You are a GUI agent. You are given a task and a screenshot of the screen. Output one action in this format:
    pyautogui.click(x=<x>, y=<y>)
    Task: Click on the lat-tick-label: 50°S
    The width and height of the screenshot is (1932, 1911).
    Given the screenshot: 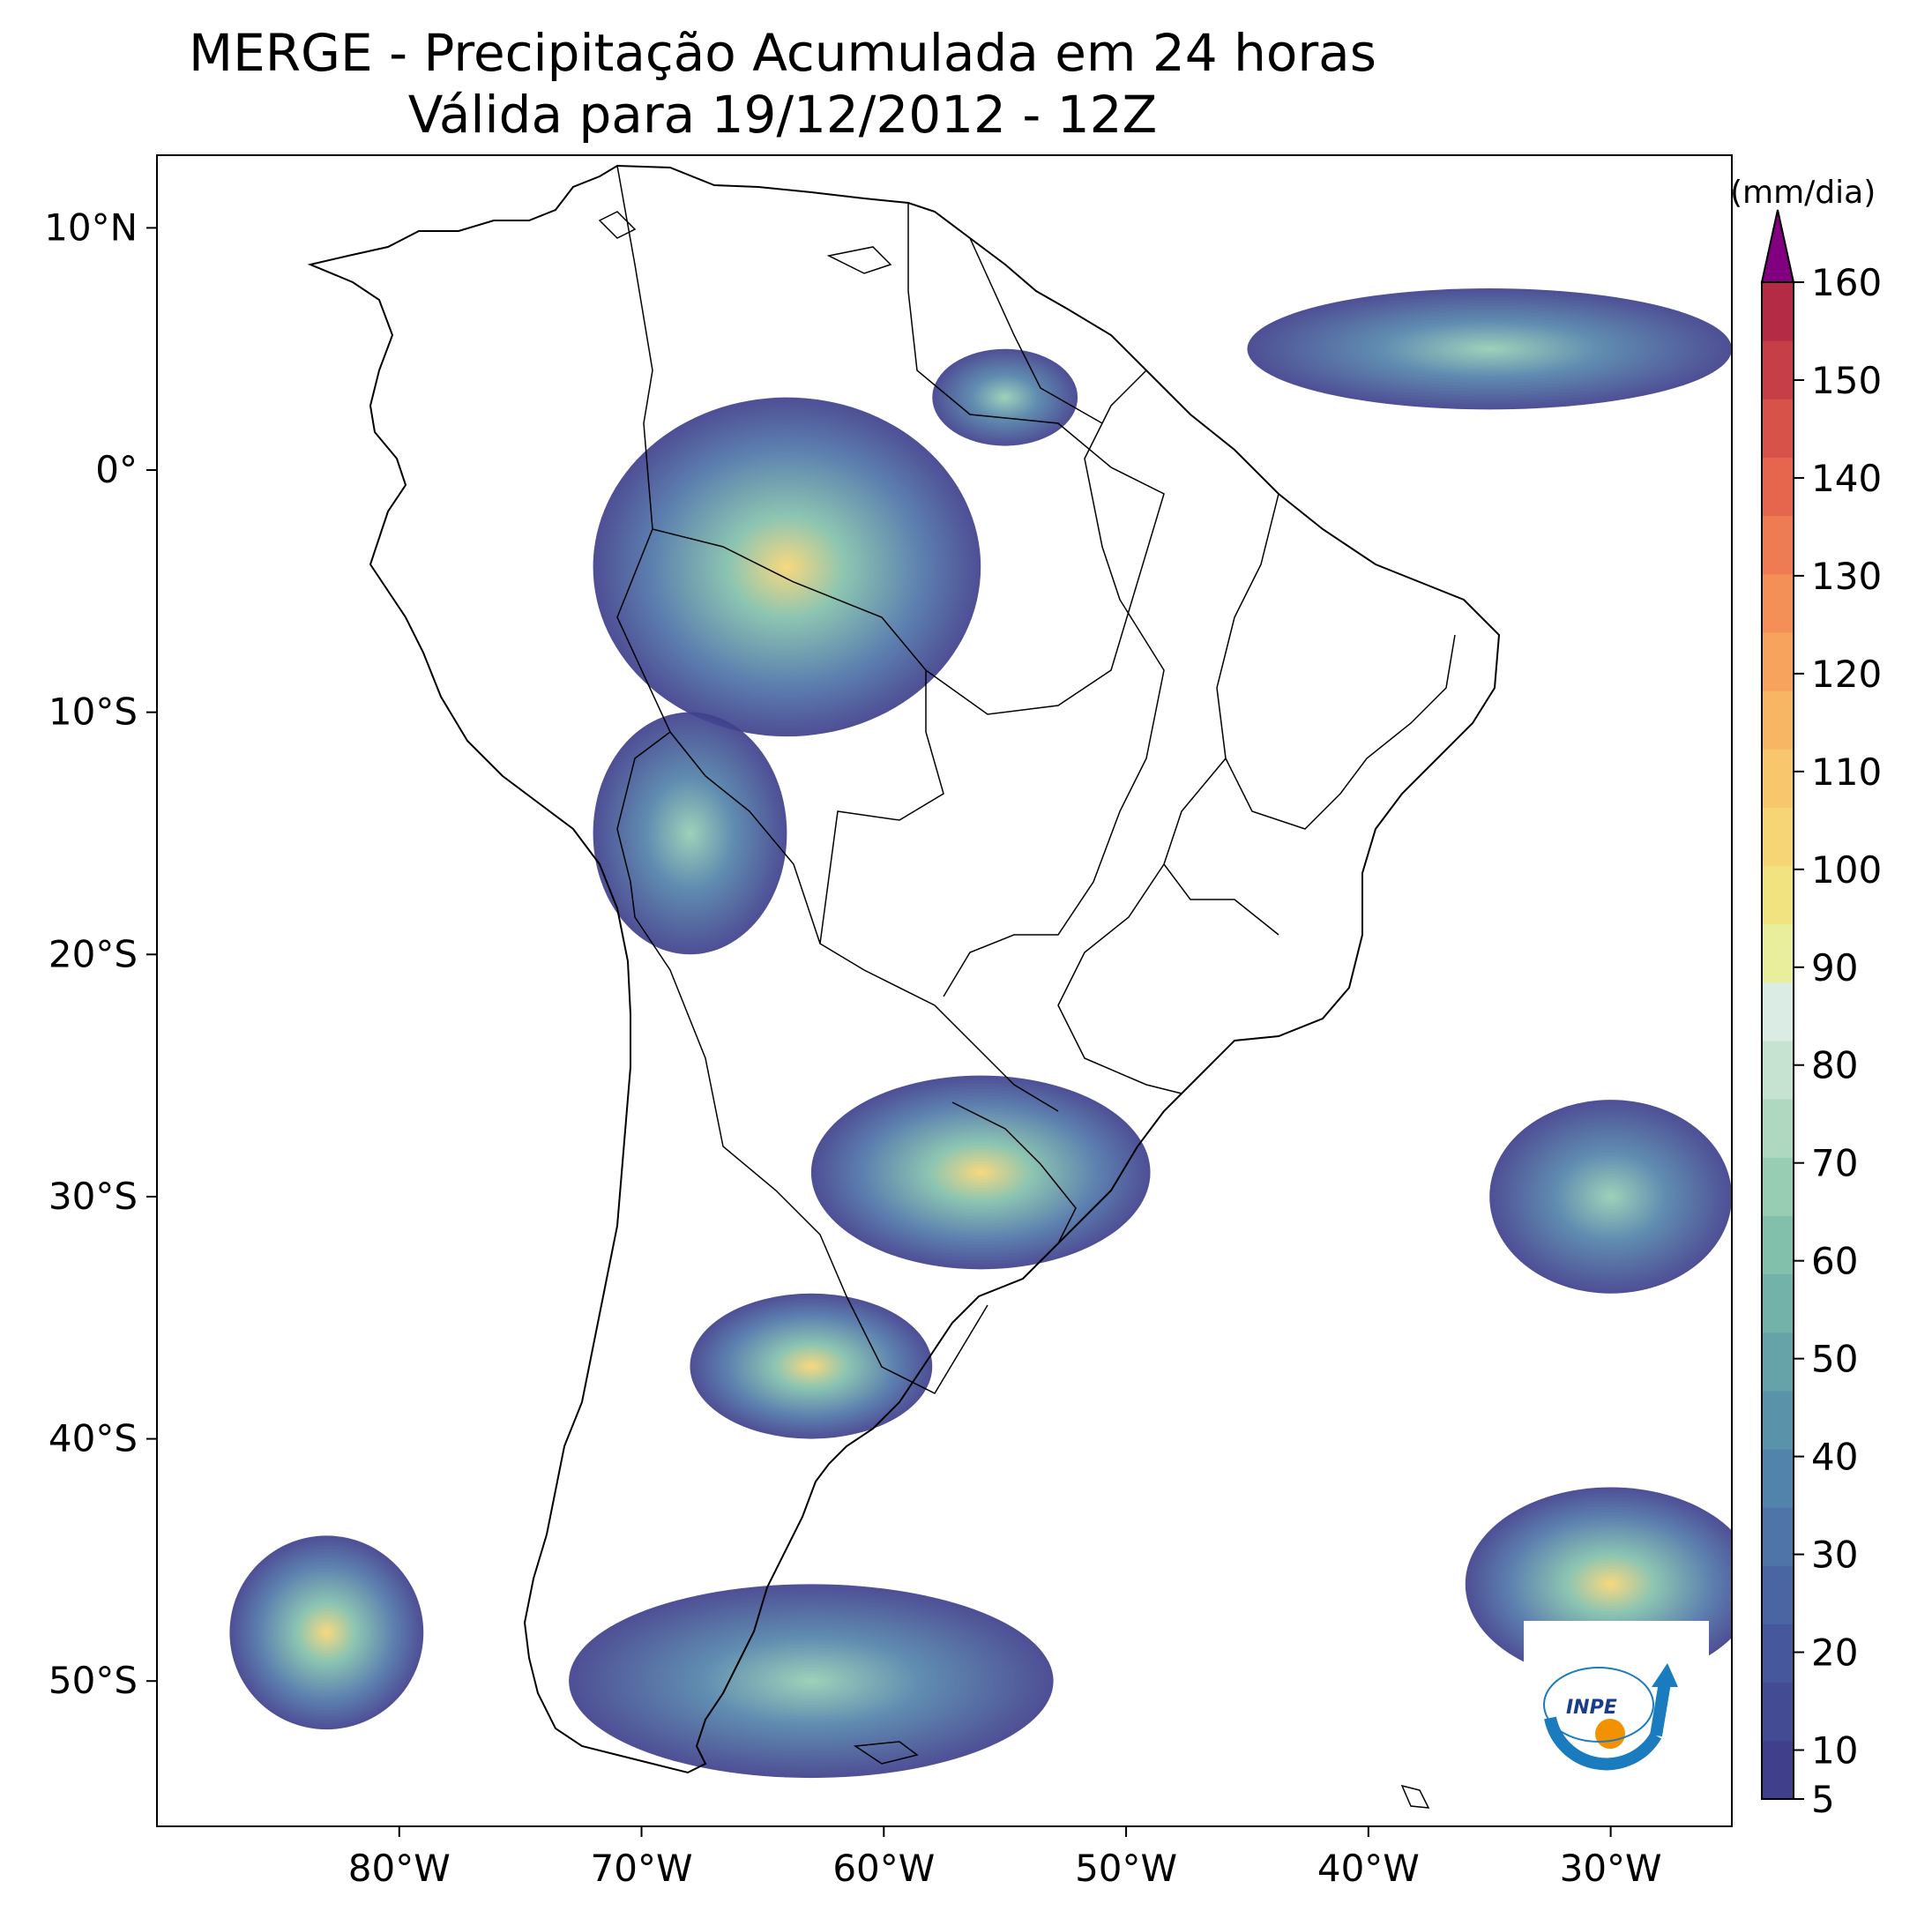 What is the action you would take?
    pyautogui.click(x=93, y=1681)
    